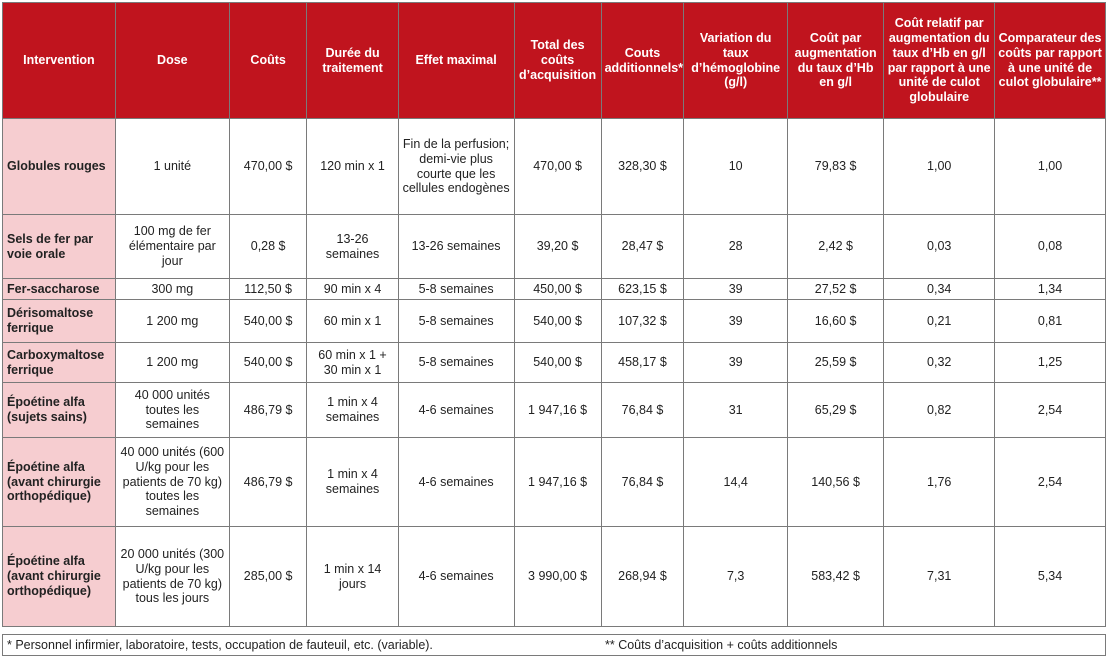 Image resolution: width=1109 pixels, height=659 pixels. I want to click on table-cell: 7,31, so click(939, 576).